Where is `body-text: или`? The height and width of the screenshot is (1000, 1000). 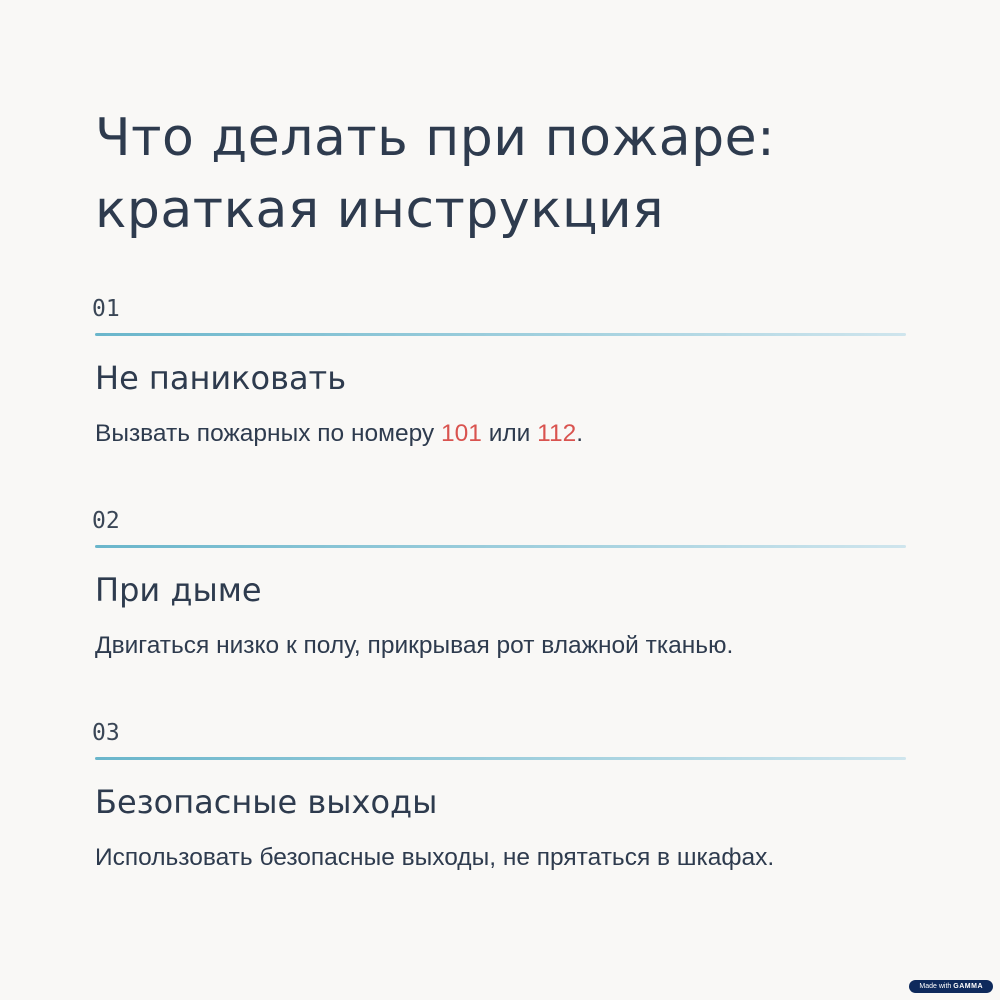 body-text: или is located at coordinates (509, 433).